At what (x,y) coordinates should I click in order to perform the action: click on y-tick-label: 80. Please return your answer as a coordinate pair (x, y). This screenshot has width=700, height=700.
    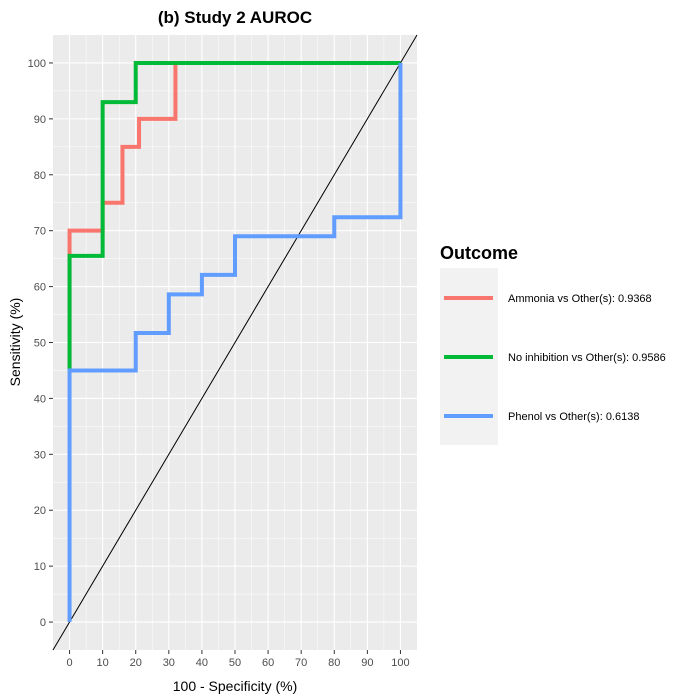
    Looking at the image, I should click on (40, 176).